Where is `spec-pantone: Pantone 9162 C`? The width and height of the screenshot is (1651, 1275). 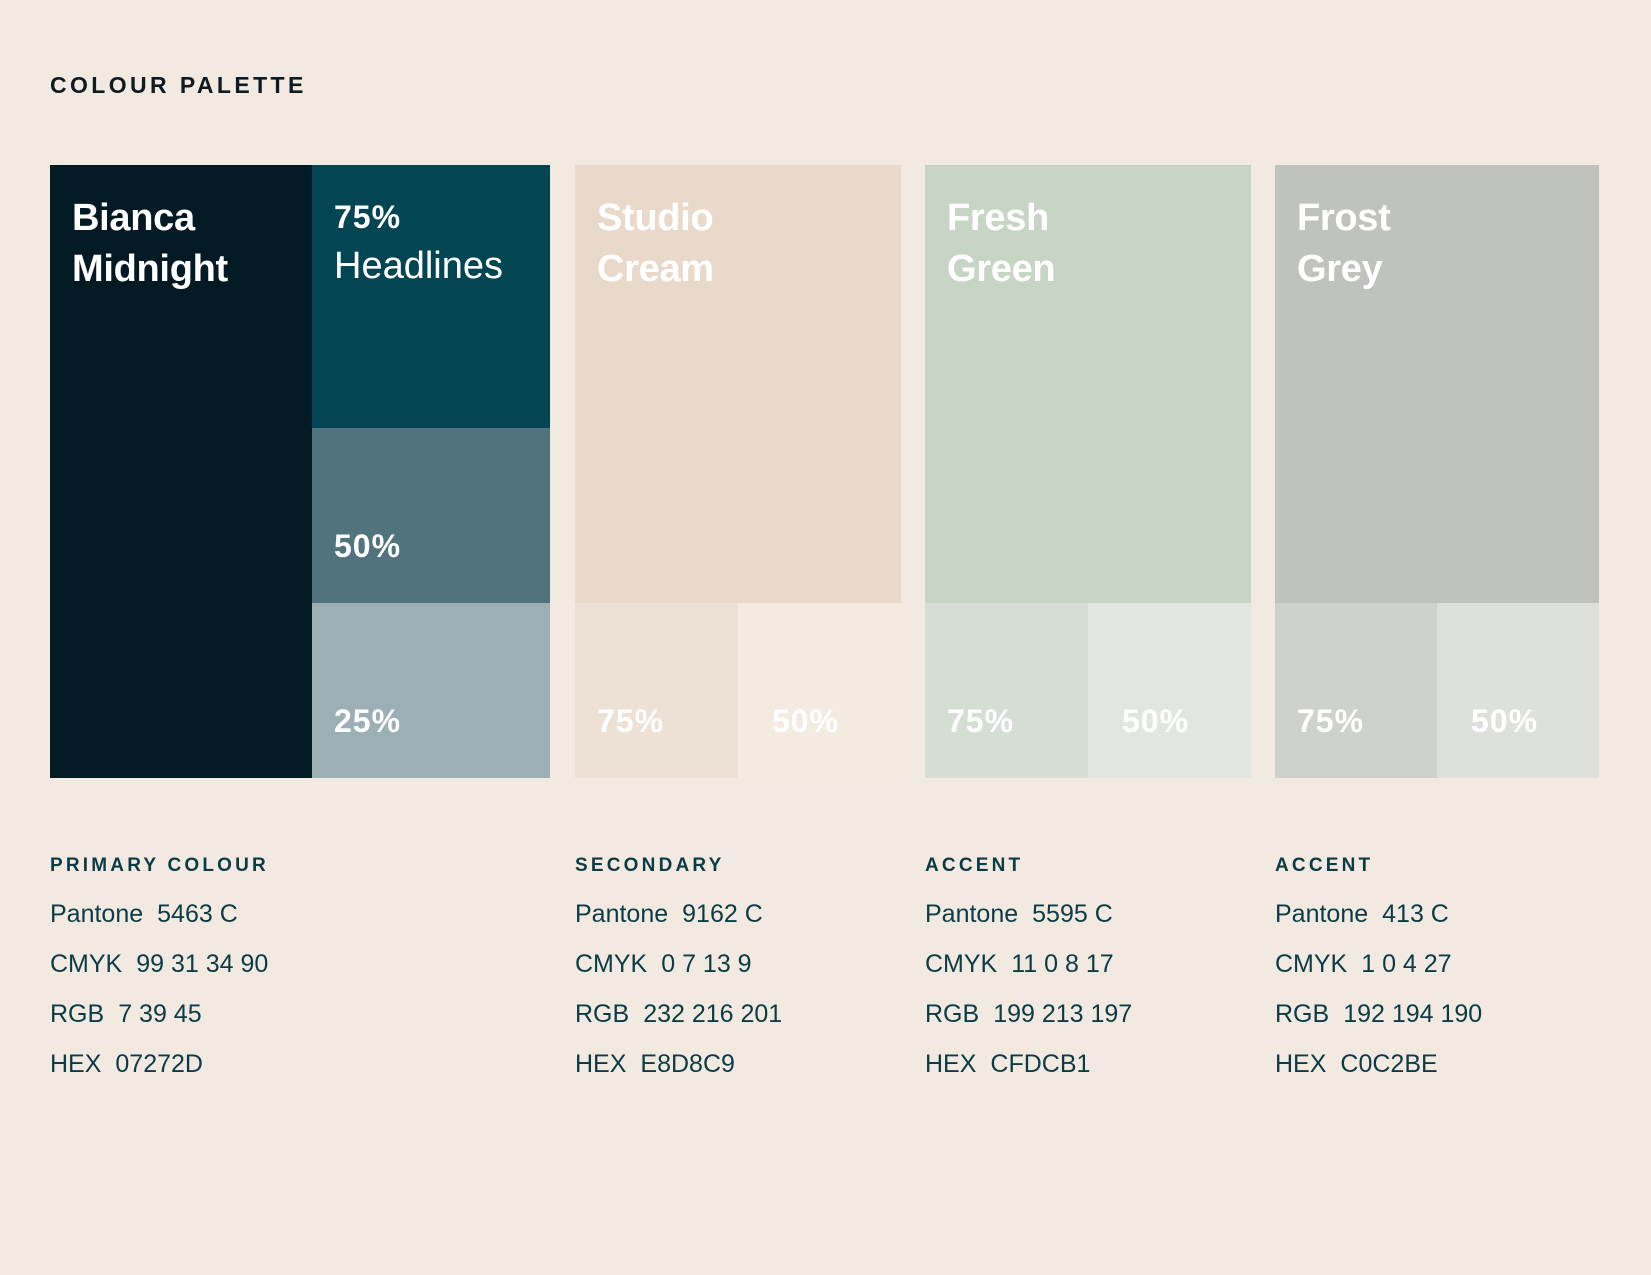 spec-pantone: Pantone 9162 C is located at coordinates (678, 914).